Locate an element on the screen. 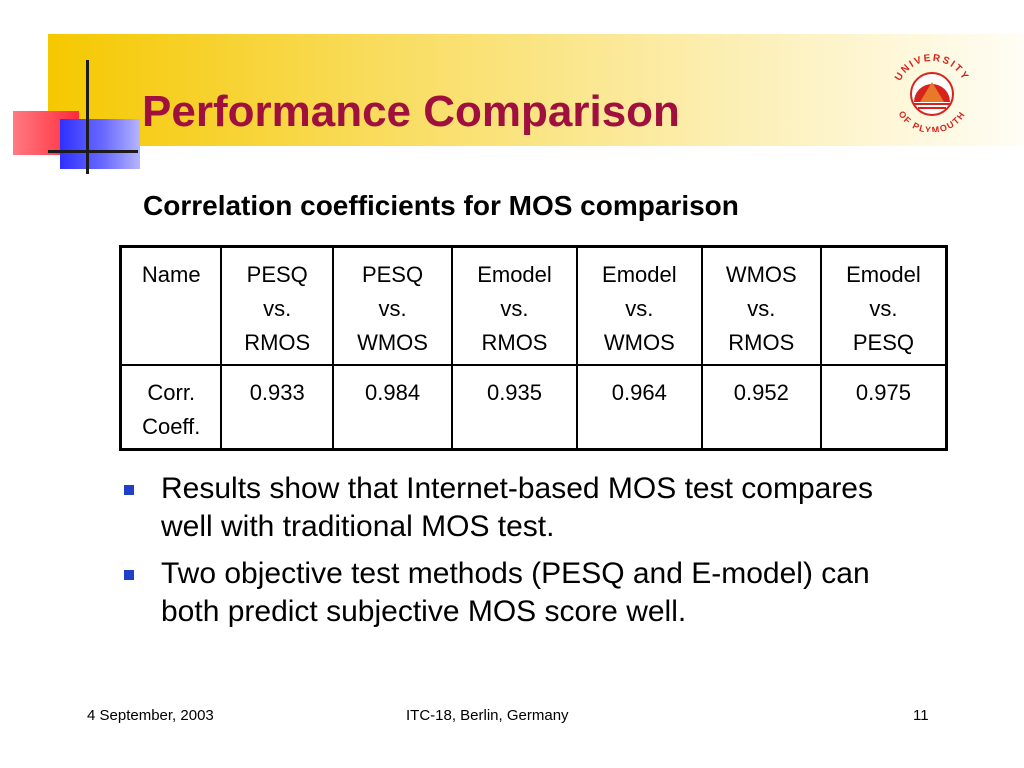  value-cell: 0.952 is located at coordinates (761, 407).